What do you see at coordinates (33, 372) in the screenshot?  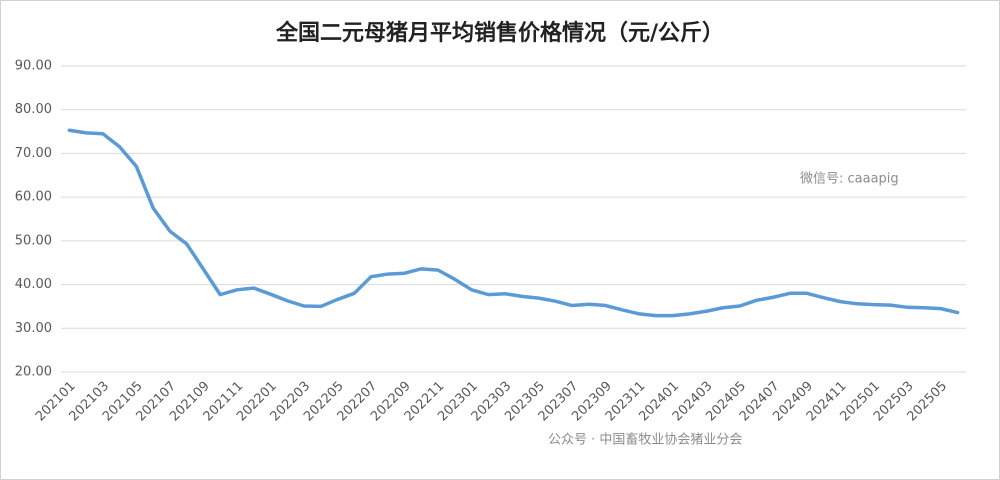 I see `y-tick-label: 20.00` at bounding box center [33, 372].